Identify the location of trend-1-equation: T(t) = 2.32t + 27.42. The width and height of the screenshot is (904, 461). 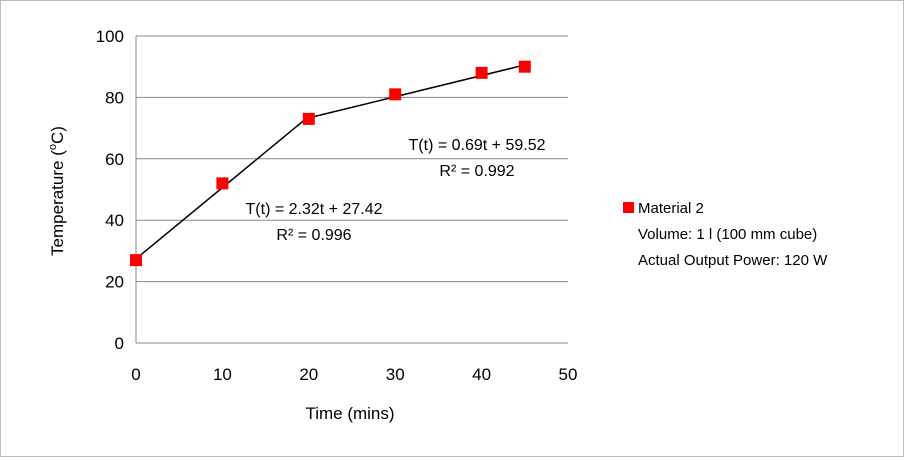
(314, 209).